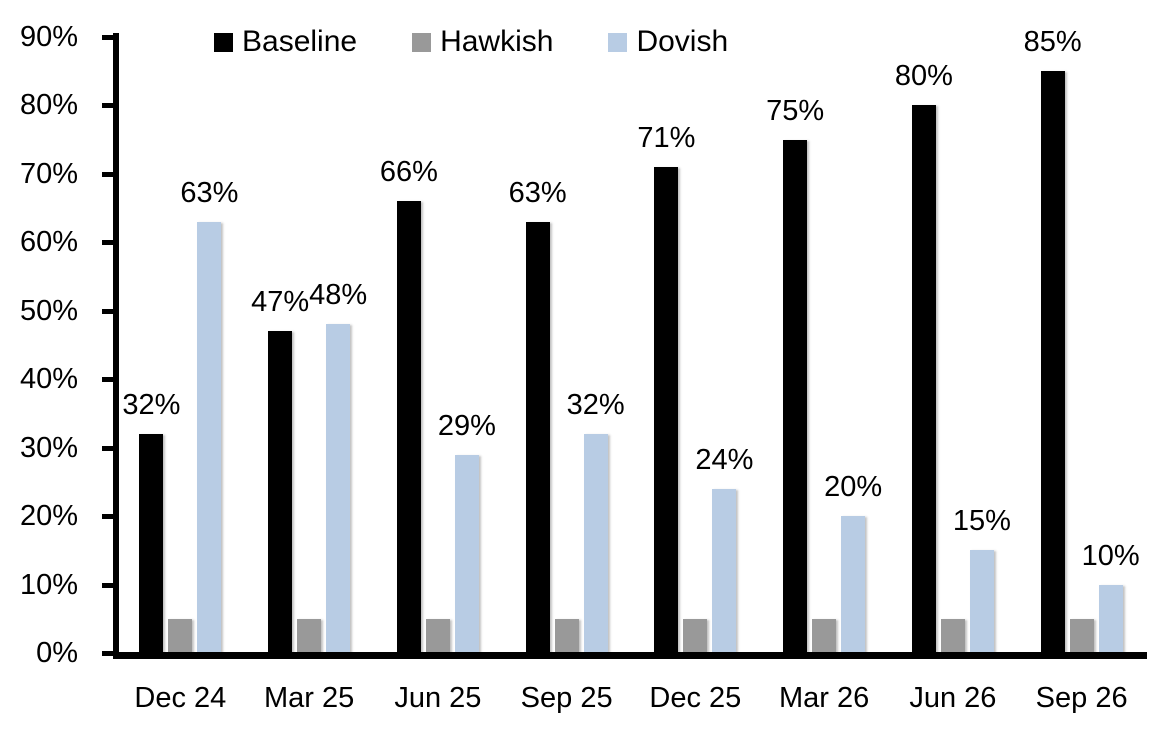  What do you see at coordinates (724, 549) in the screenshot?
I see `bar-dovish: 24%` at bounding box center [724, 549].